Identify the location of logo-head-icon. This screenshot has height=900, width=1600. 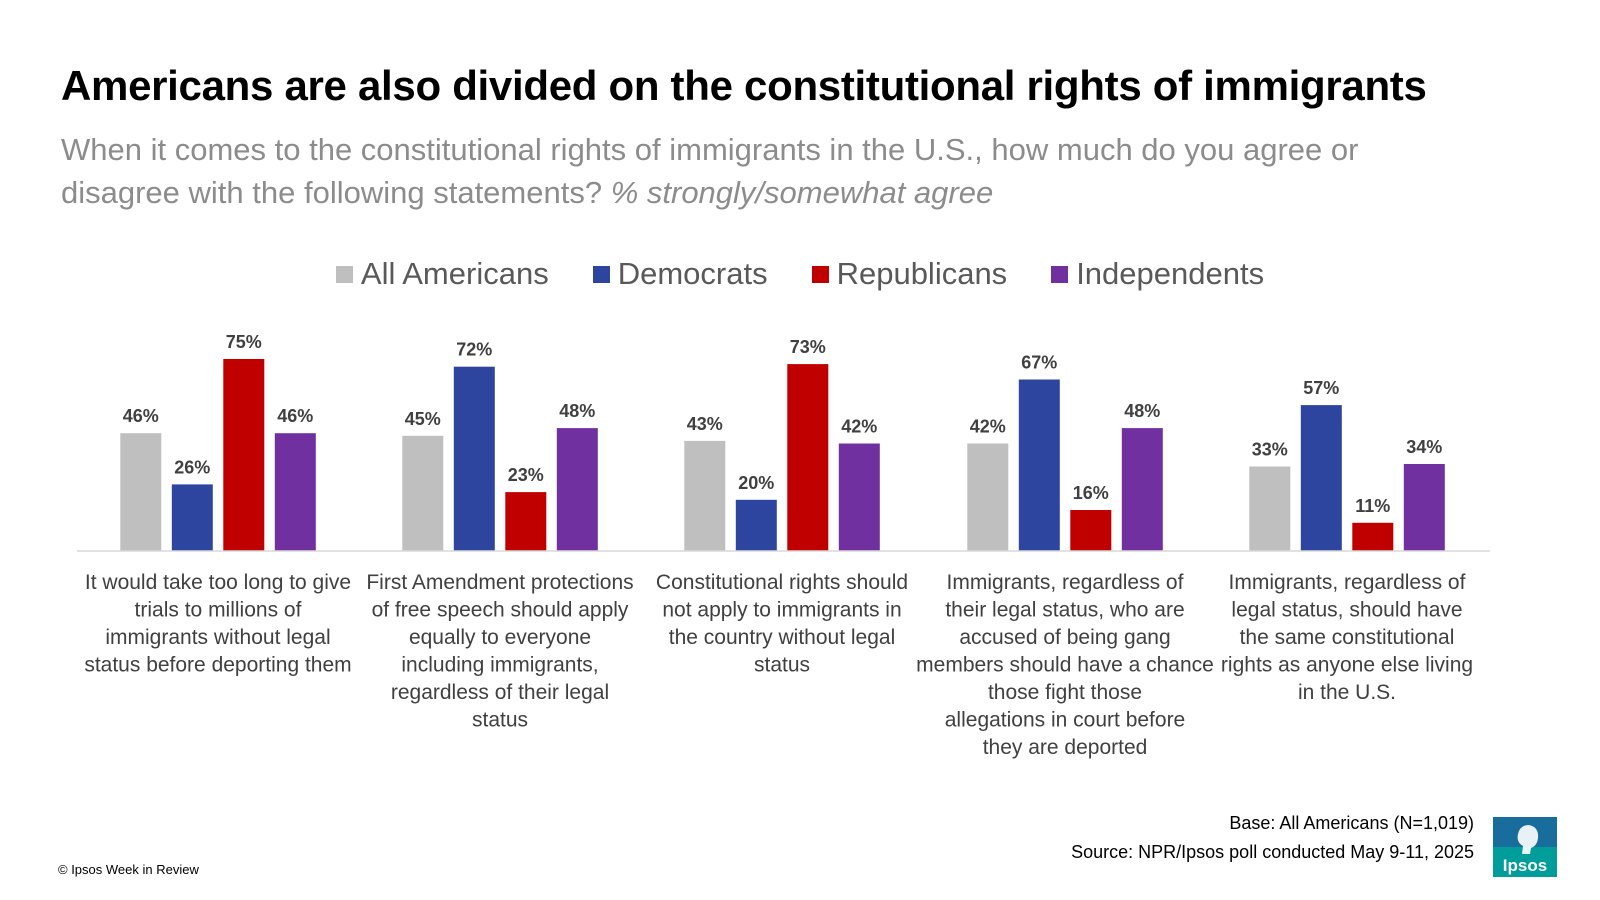
(1528, 839).